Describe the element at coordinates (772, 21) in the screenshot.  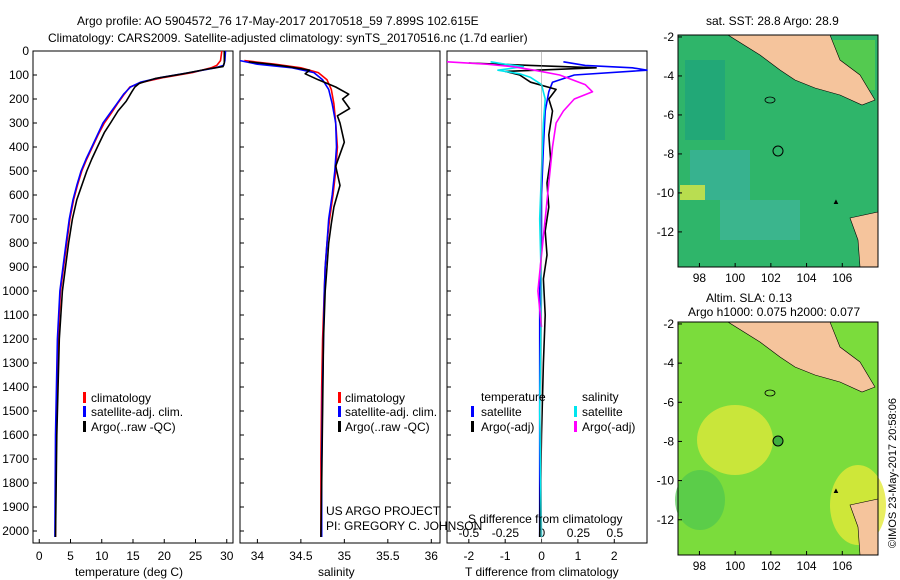
I see `sst-map-title: sat. SST: 28.8 Argo: 28.9` at that location.